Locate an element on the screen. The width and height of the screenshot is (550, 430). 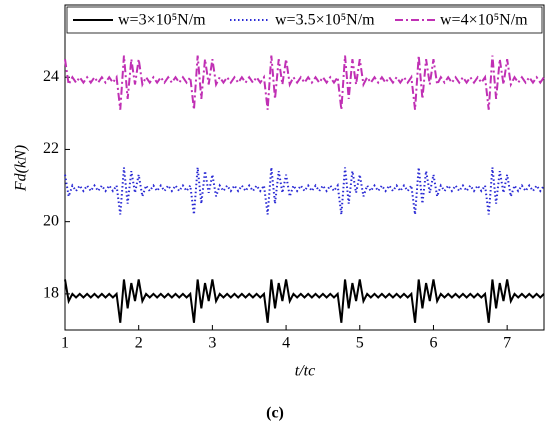
x-tick-label: 1 is located at coordinates (65, 343).